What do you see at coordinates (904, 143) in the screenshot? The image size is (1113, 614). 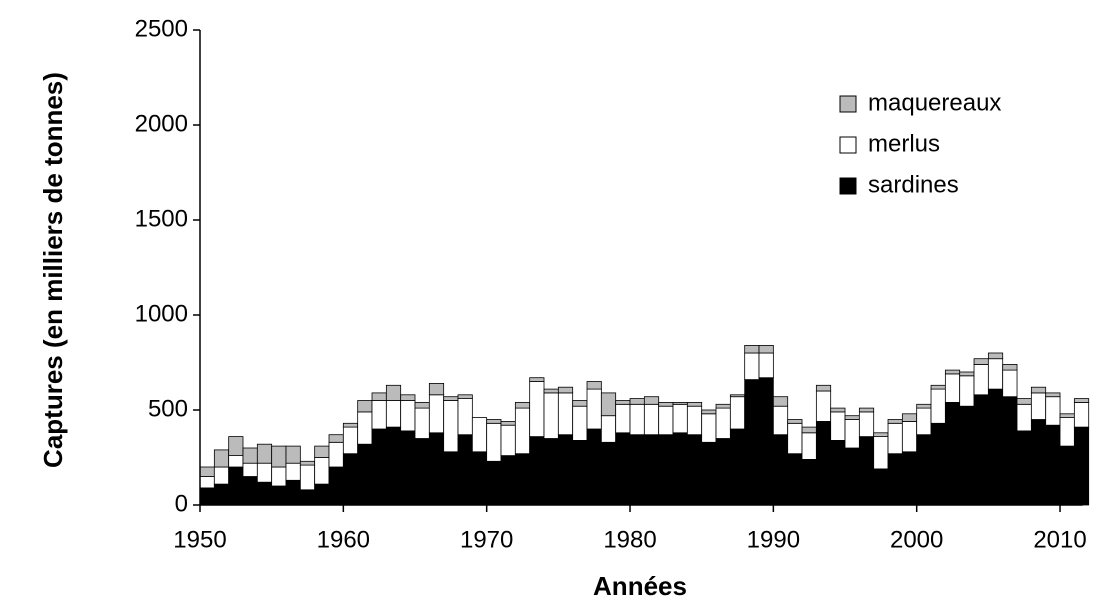 I see `legend-label: merlus` at bounding box center [904, 143].